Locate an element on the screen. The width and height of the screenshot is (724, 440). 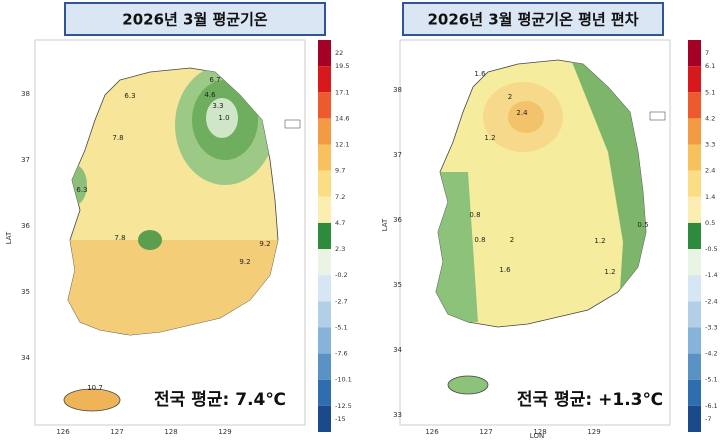
contour-label: 0.8 is located at coordinates (479, 240).